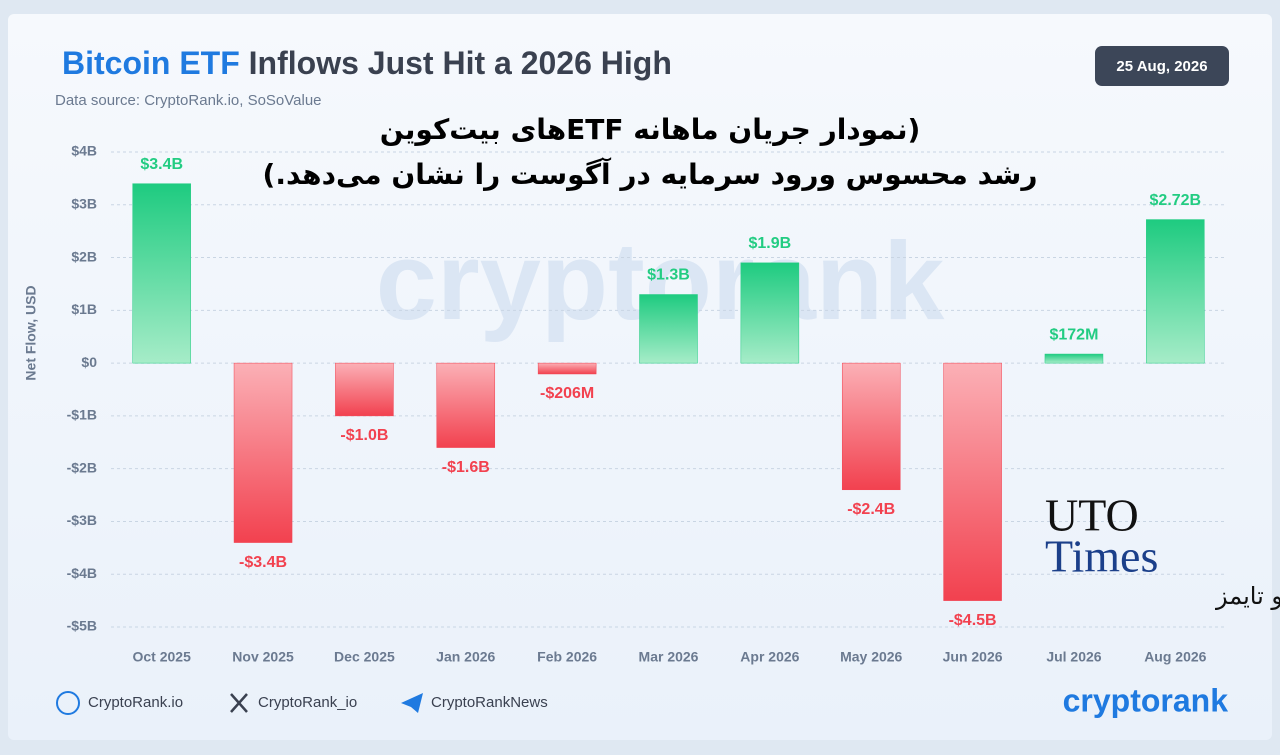  What do you see at coordinates (161, 164) in the screenshot?
I see `value-label: $3.4B` at bounding box center [161, 164].